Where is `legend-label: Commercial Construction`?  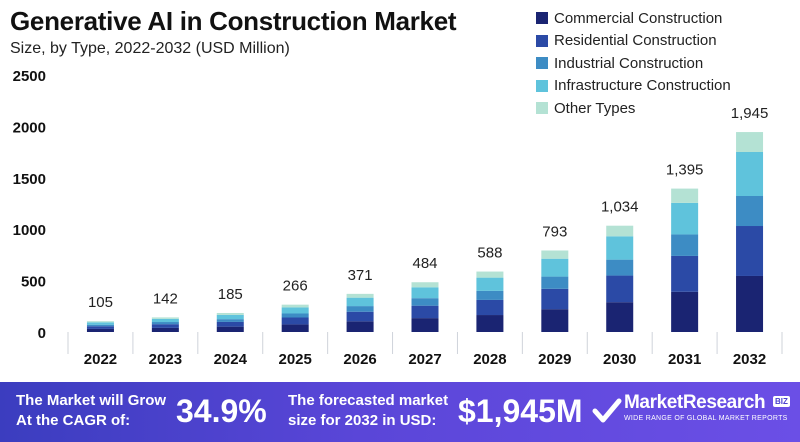
legend-label: Commercial Construction is located at coordinates (638, 18).